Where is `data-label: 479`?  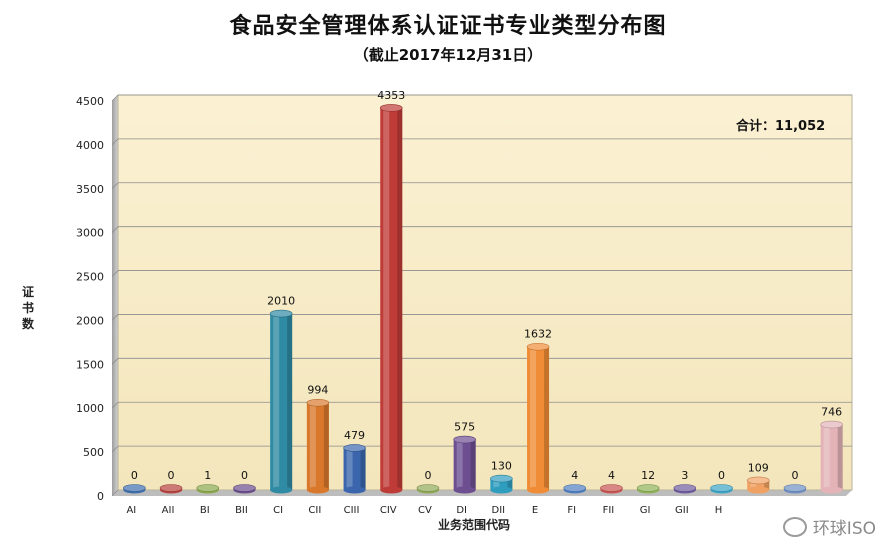
data-label: 479 is located at coordinates (354, 435).